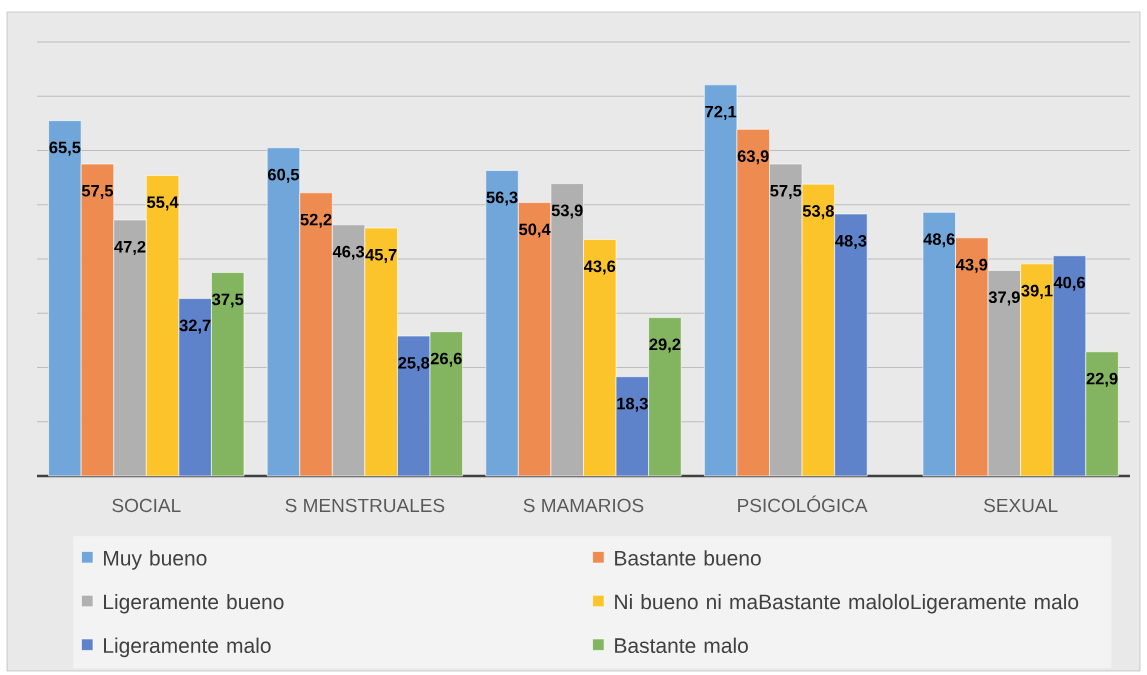  I want to click on data-label: 47,2, so click(130, 247).